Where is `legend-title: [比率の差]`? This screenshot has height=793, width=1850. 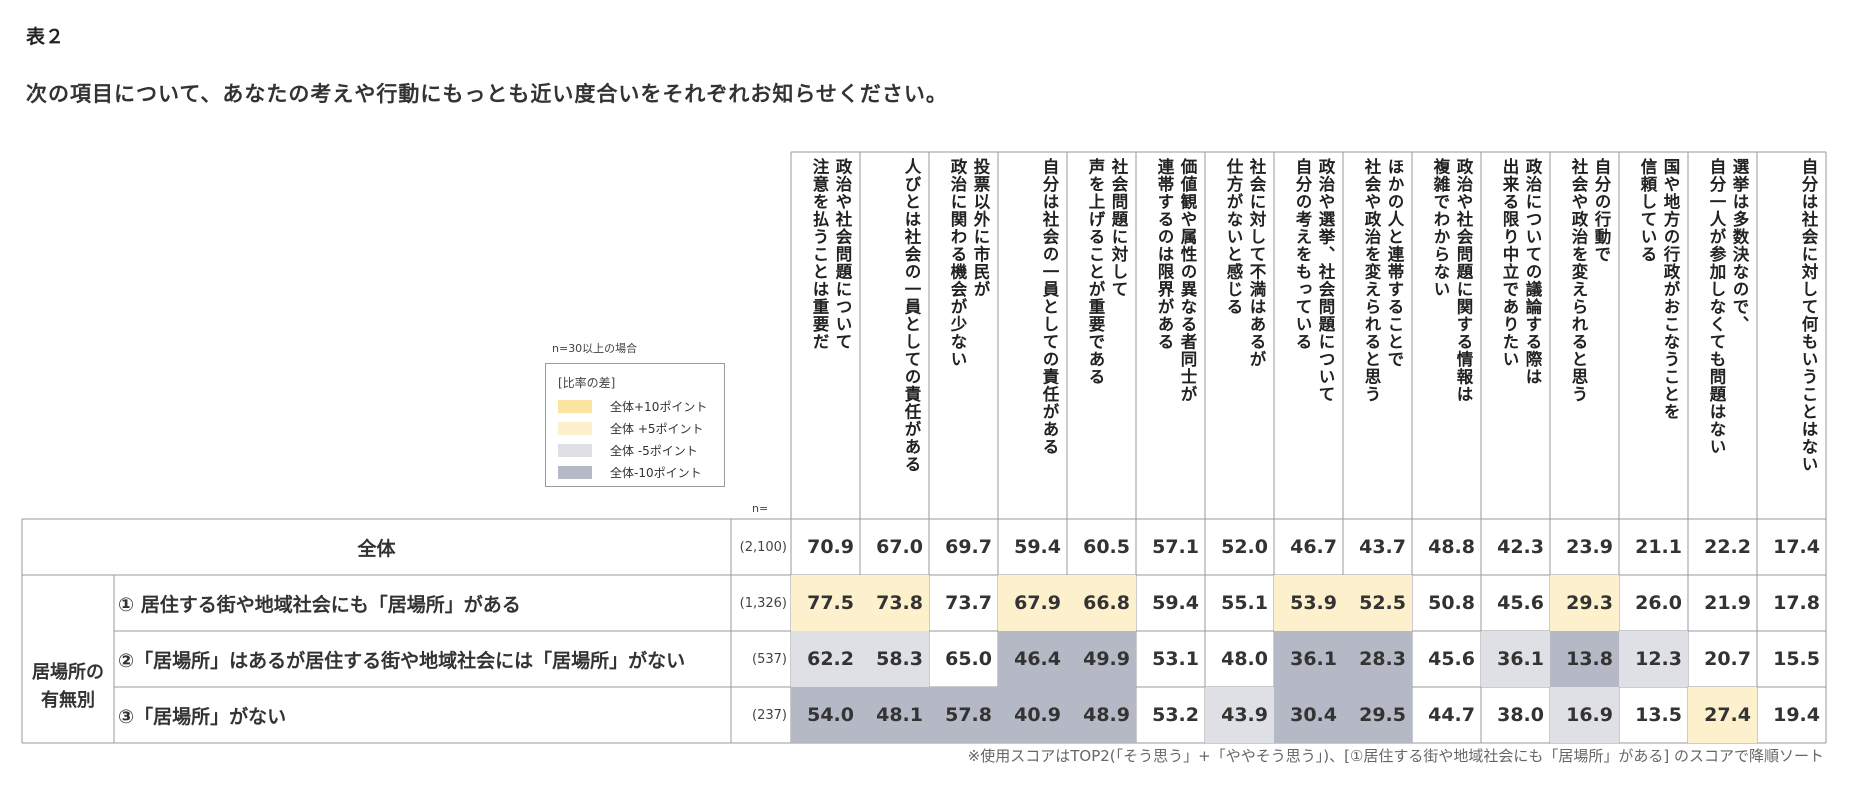 legend-title: [比率の差] is located at coordinates (587, 383).